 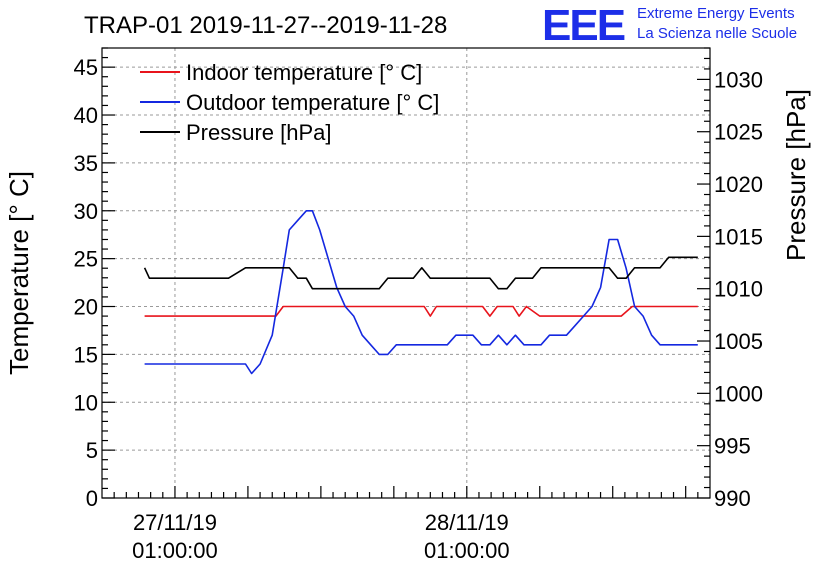 What do you see at coordinates (738, 341) in the screenshot?
I see `y2-tick-label: 1005` at bounding box center [738, 341].